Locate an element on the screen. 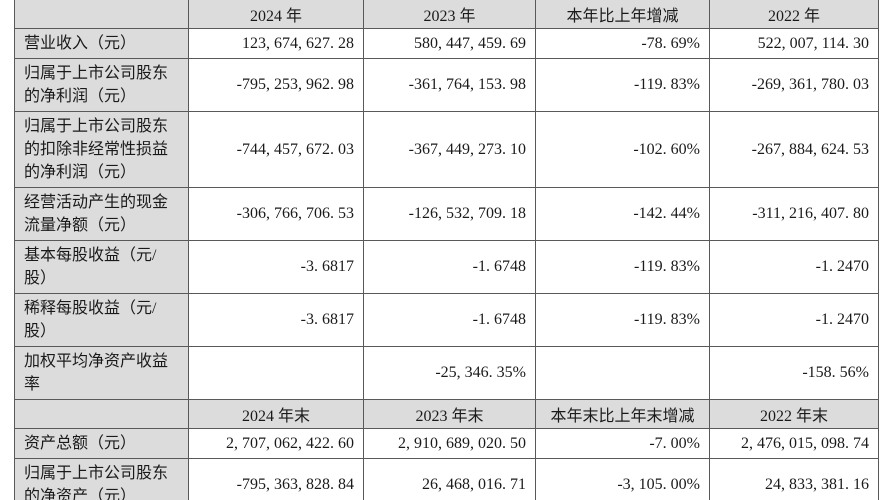  cell-weighted-avg-roe-change is located at coordinates (622, 373).